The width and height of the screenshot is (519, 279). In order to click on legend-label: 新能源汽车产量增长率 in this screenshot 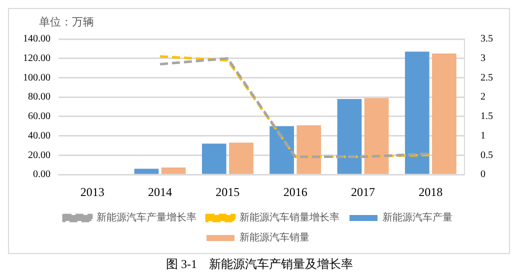, I will do `click(146, 218)`.